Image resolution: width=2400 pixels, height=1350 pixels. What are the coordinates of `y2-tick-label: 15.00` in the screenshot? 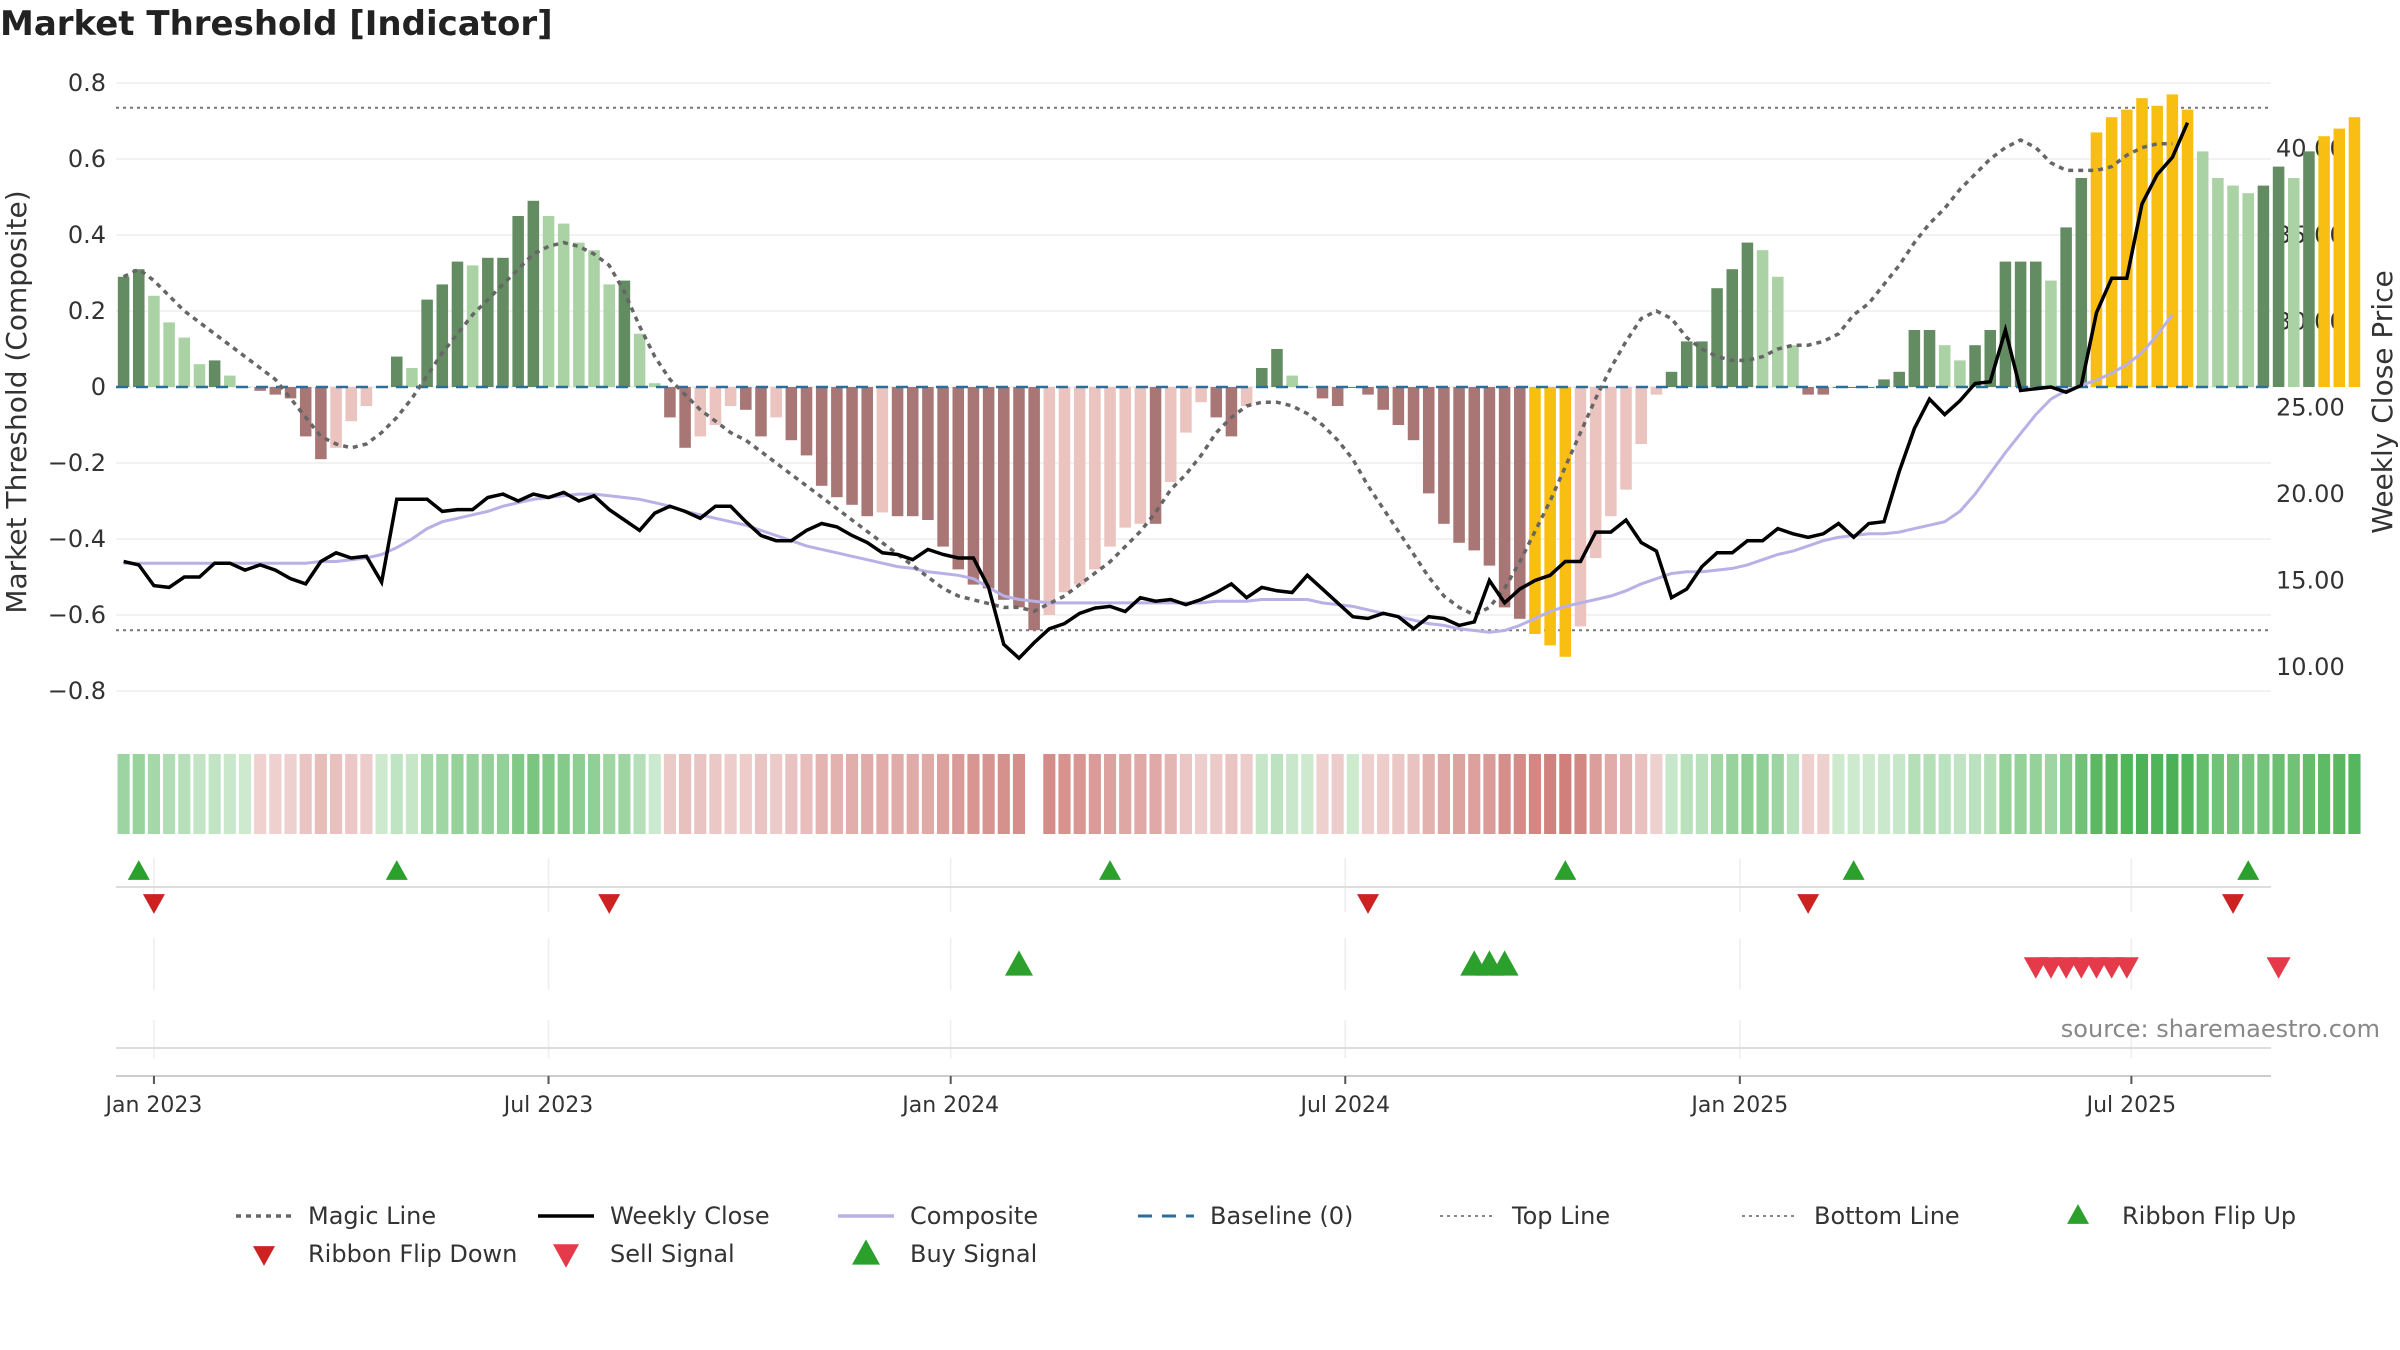 It's located at (2310, 580).